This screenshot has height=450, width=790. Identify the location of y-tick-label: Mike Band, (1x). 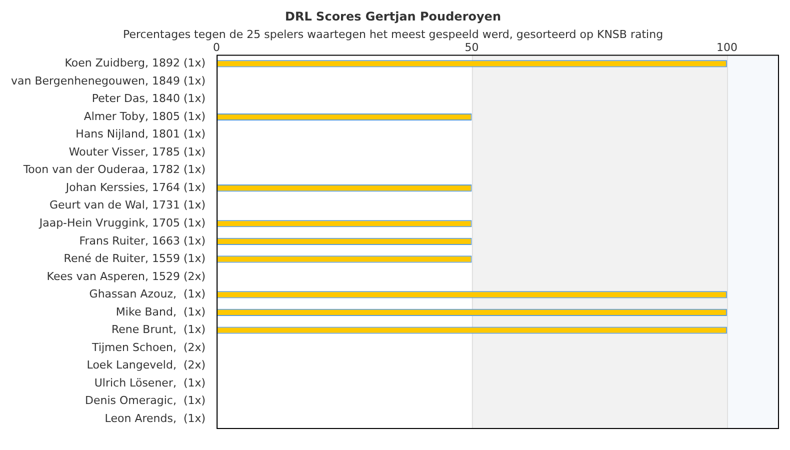
(161, 311).